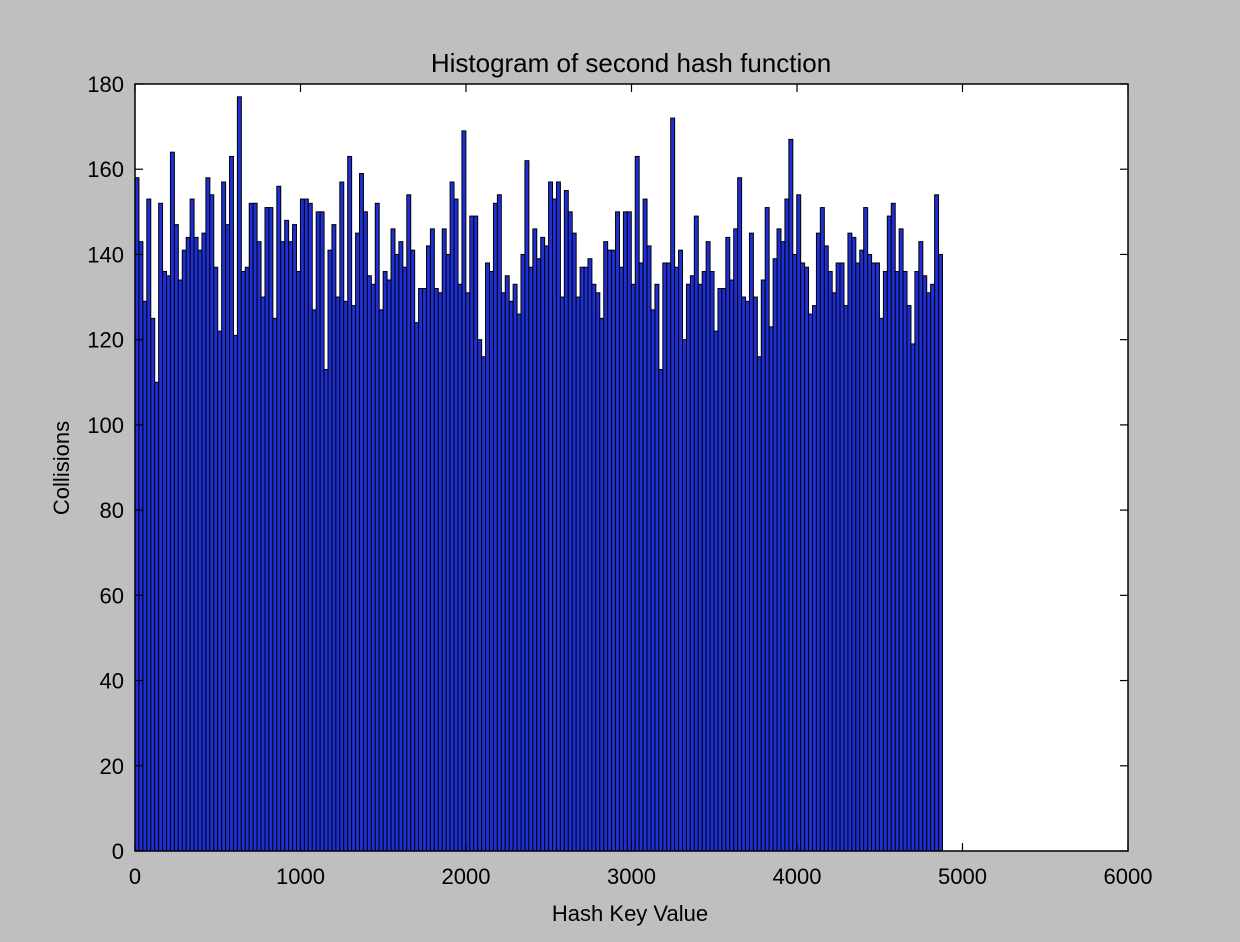 This screenshot has width=1240, height=942. Describe the element at coordinates (105, 425) in the screenshot. I see `y-tick-label: 100` at that location.